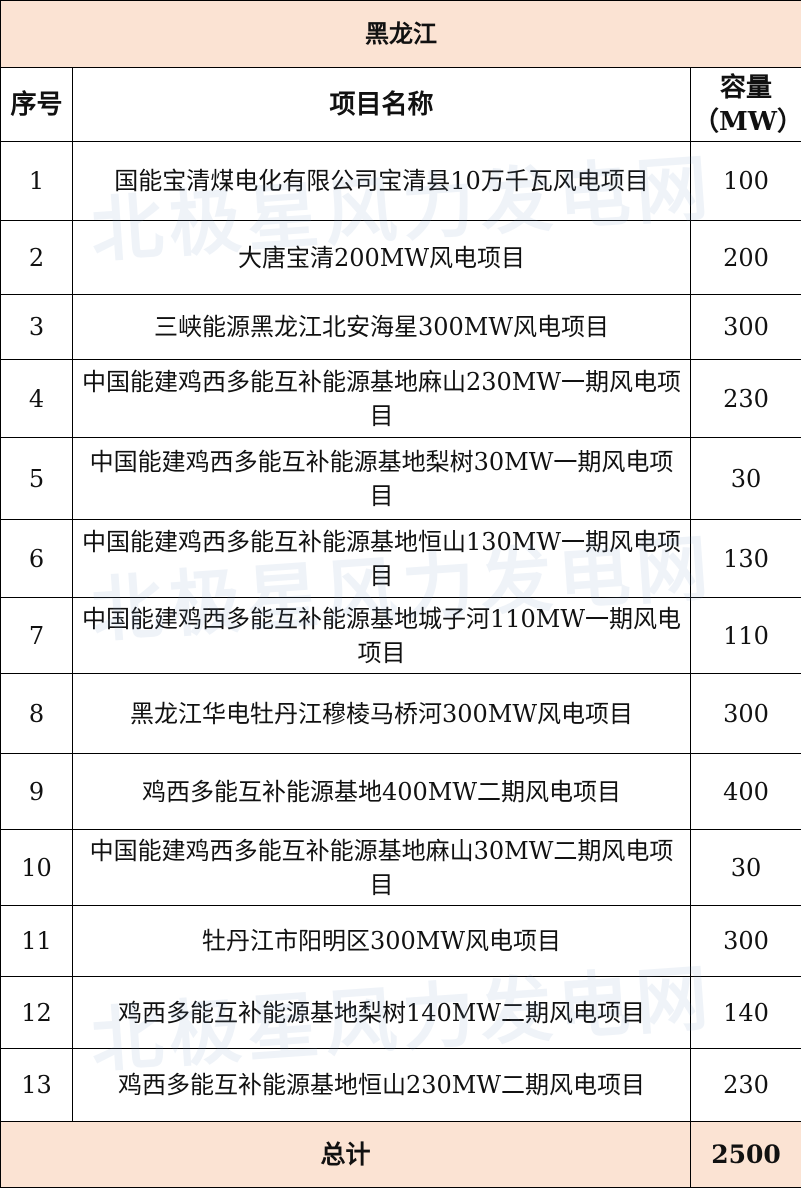 This screenshot has width=801, height=1188. I want to click on project-name: 中国能建鸡西多能互补能源基地梨树30MW一期风电项目, so click(382, 479).